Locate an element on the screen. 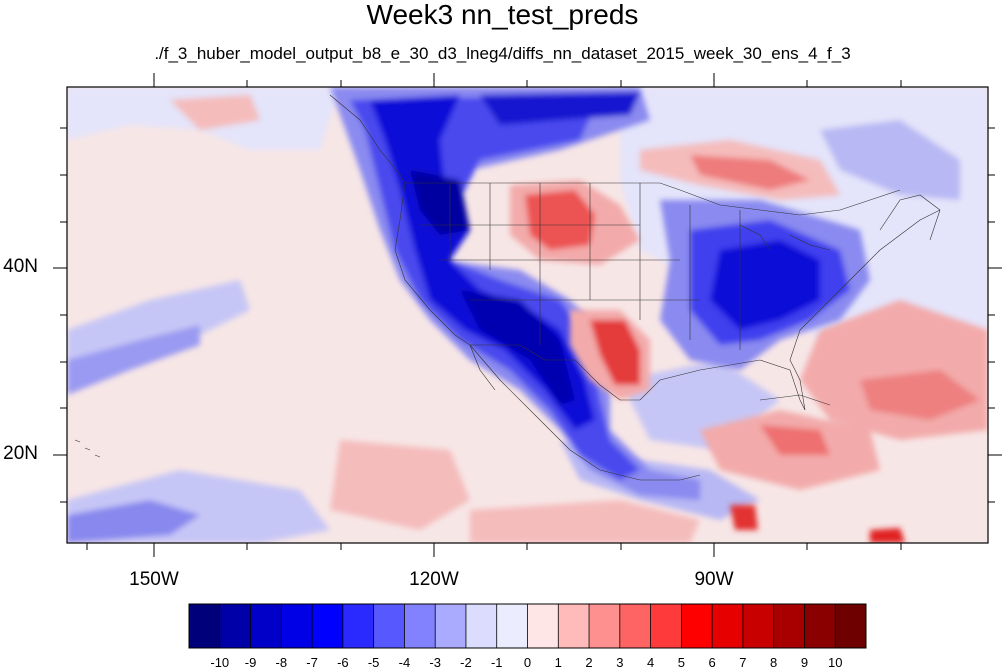 The image size is (1005, 672). lon-label-150w: 150W is located at coordinates (154, 579).